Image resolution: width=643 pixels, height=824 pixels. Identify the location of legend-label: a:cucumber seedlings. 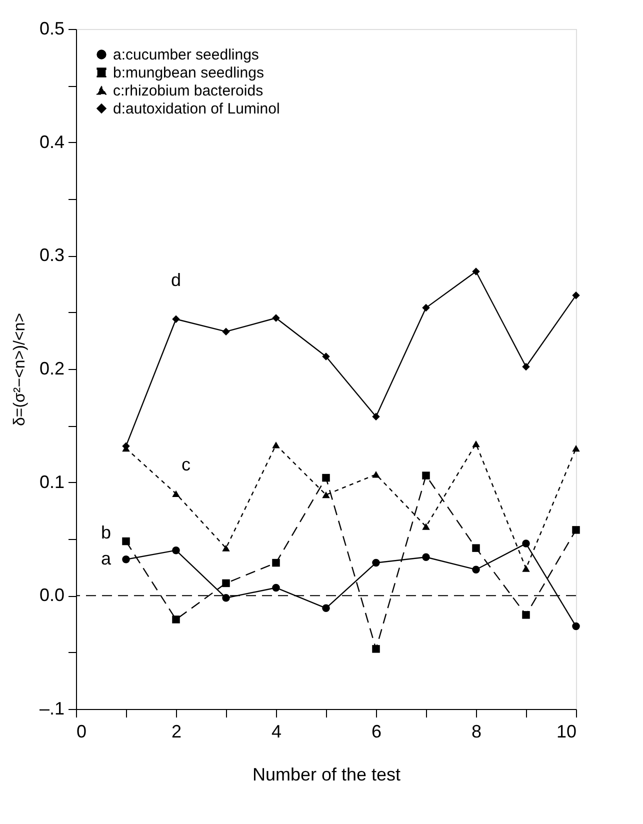
(186, 55).